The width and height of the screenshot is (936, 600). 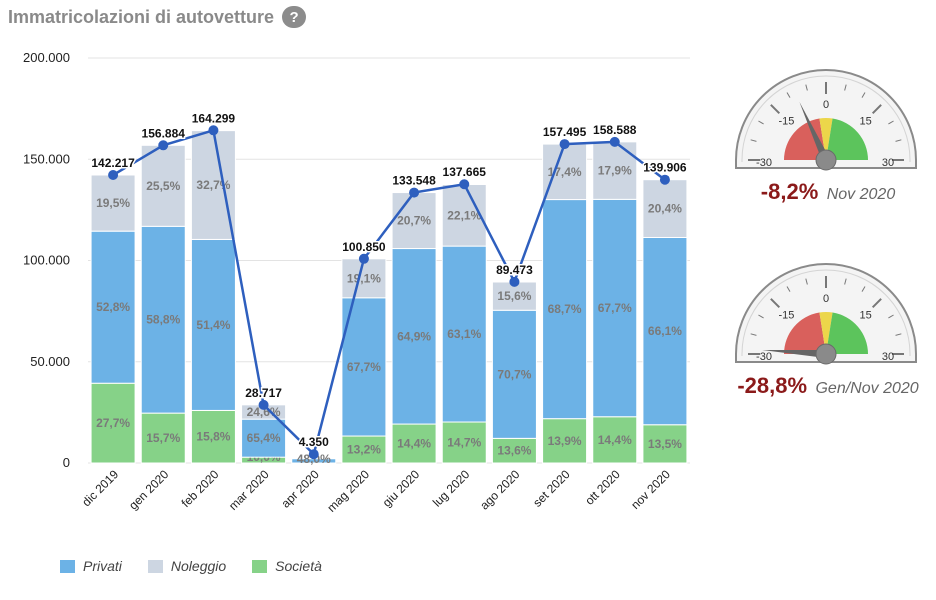 What do you see at coordinates (772, 385) in the screenshot?
I see `gauge-ytd-value: -28,8%` at bounding box center [772, 385].